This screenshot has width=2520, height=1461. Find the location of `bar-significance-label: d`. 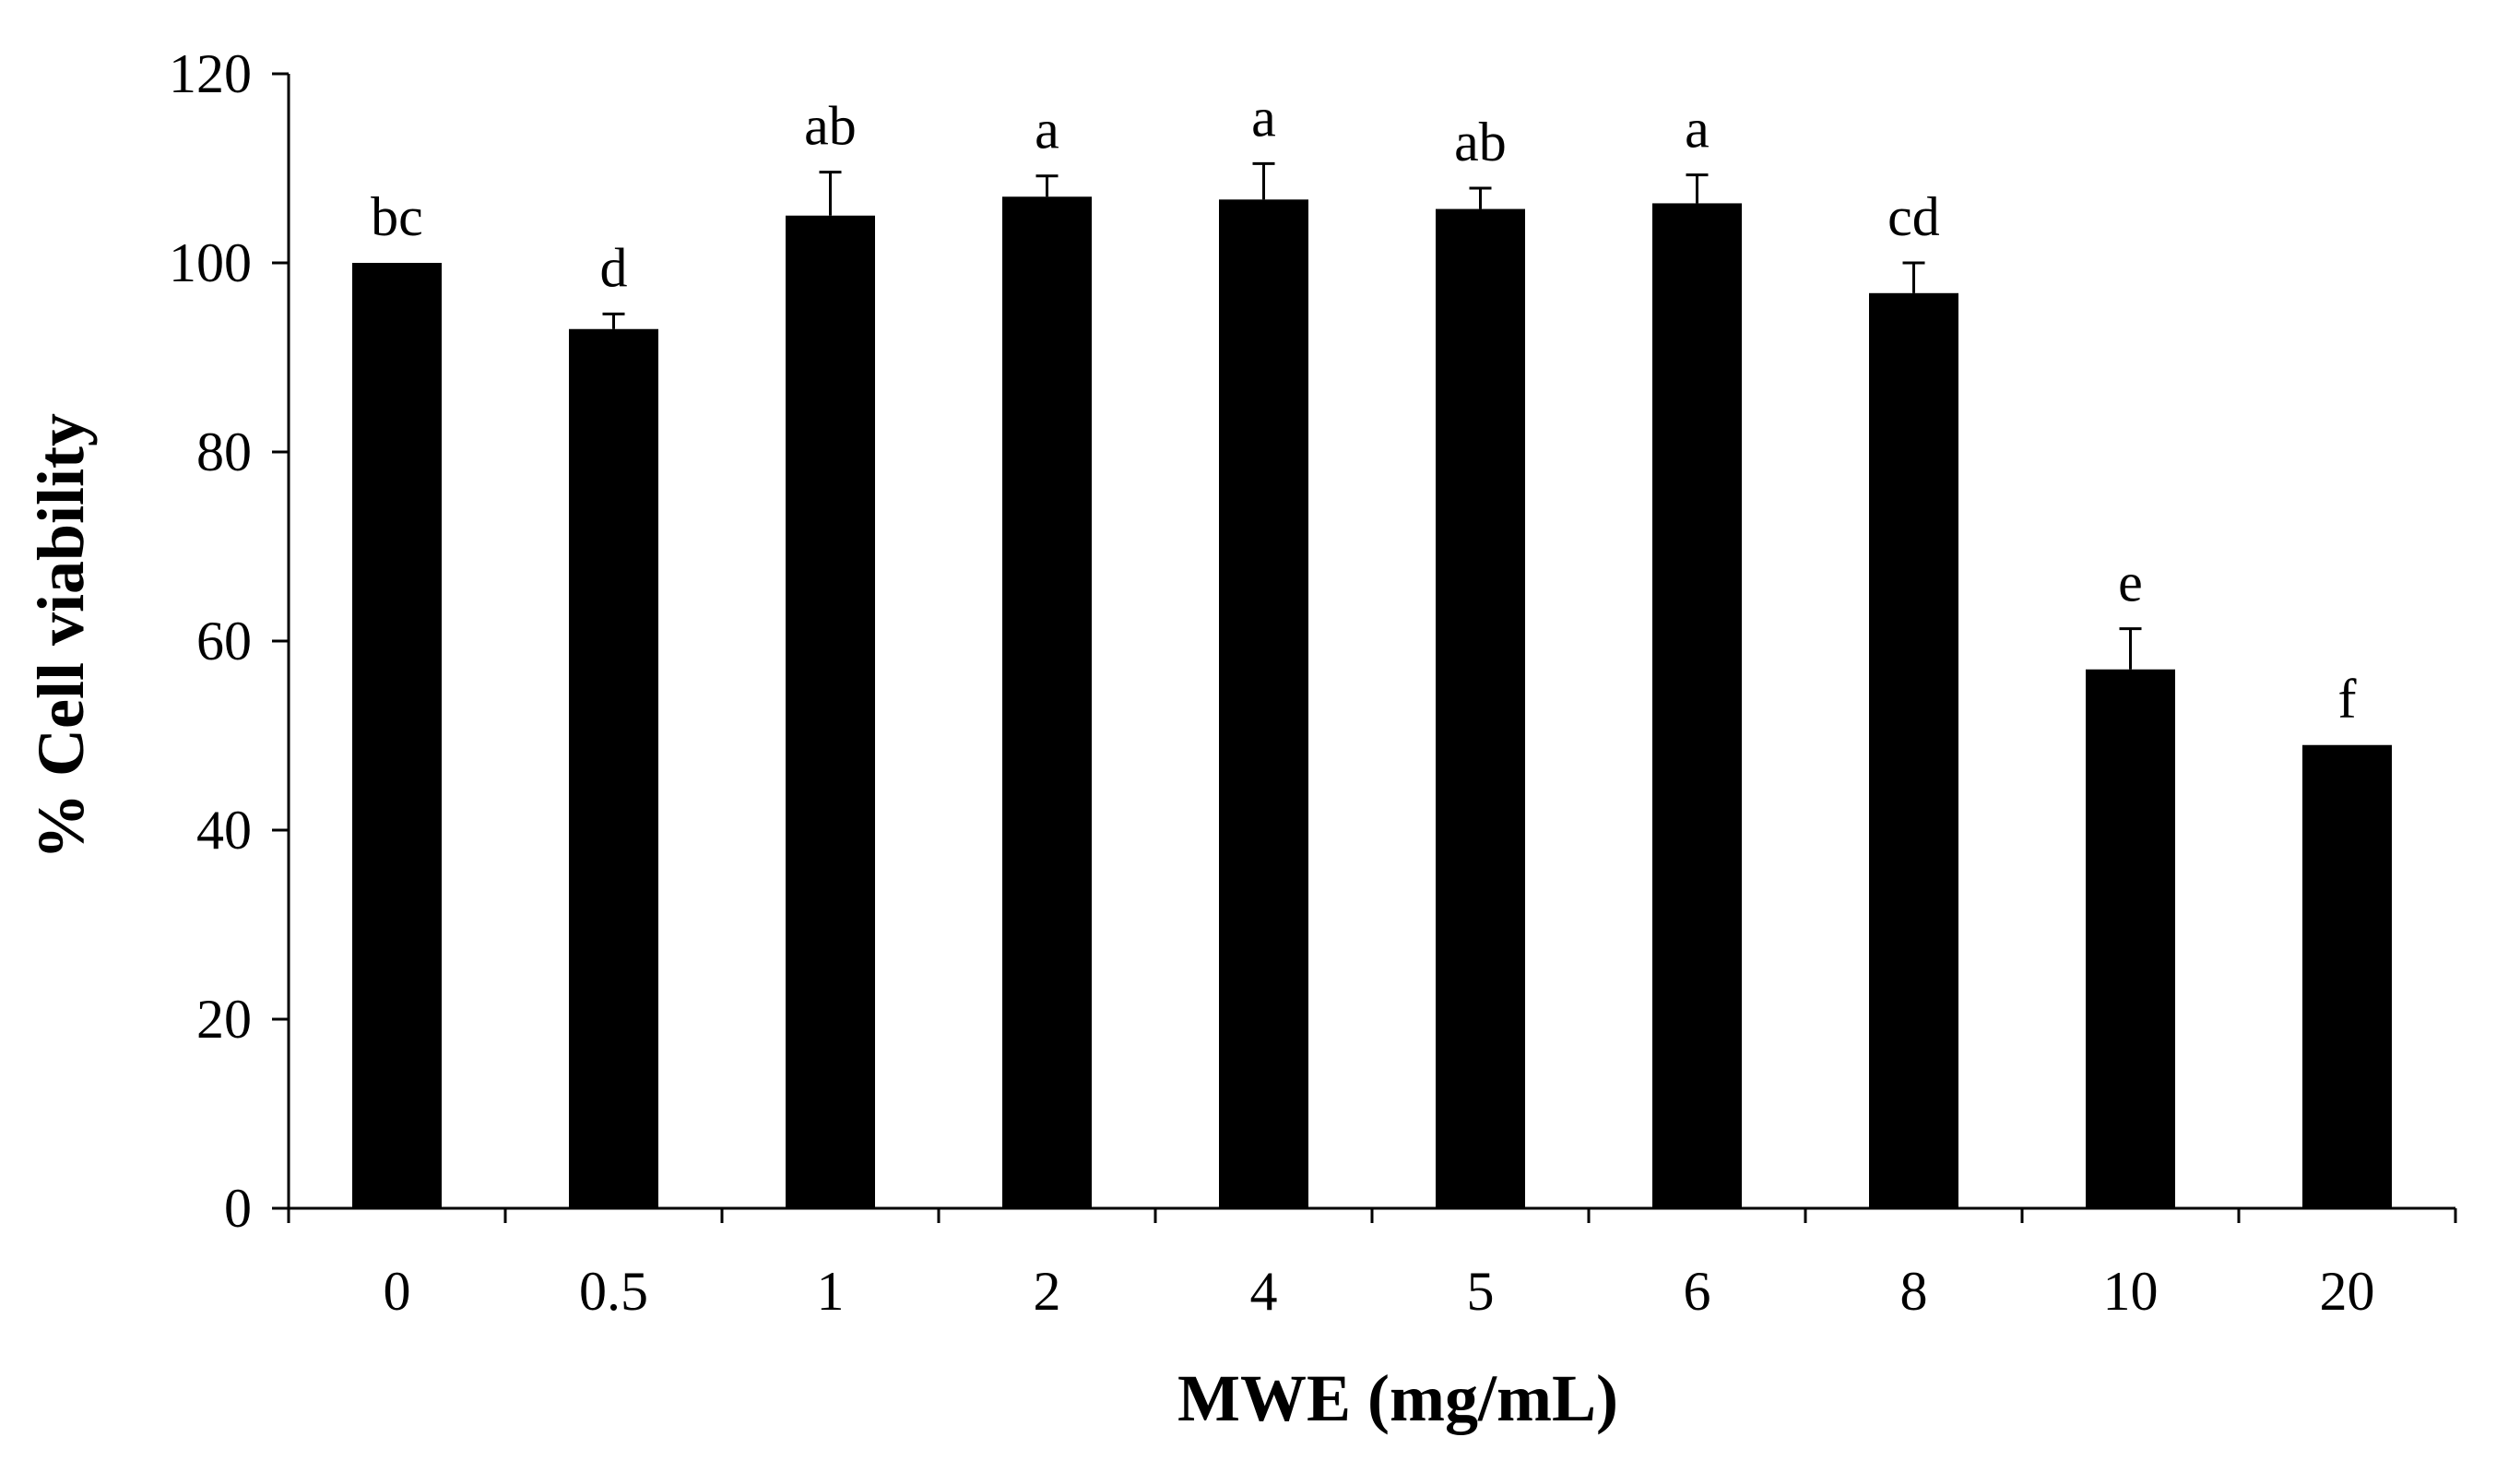

bar-significance-label: d is located at coordinates (614, 267).